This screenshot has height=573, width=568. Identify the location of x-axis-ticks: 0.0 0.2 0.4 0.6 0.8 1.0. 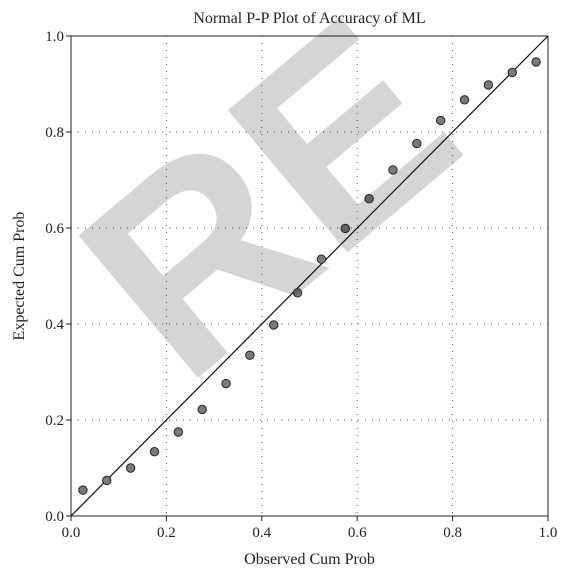
(310, 528).